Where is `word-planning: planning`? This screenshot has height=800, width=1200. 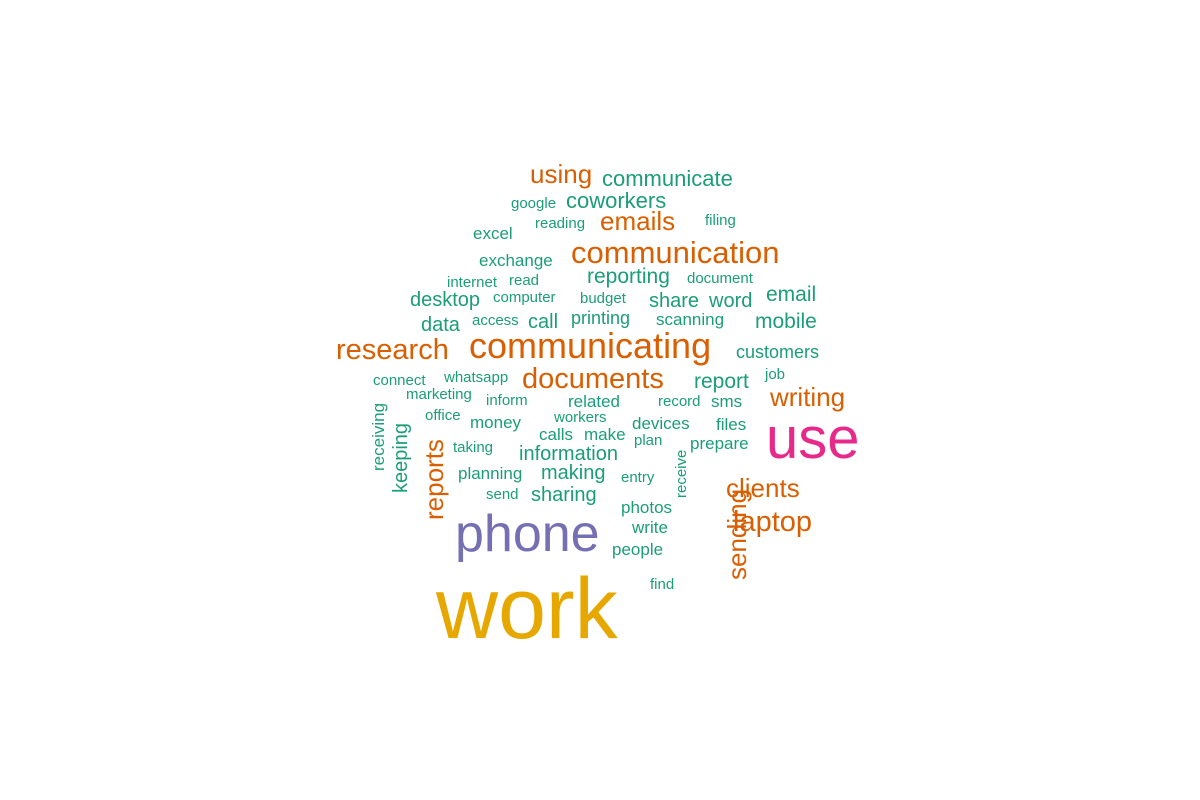 word-planning: planning is located at coordinates (490, 473).